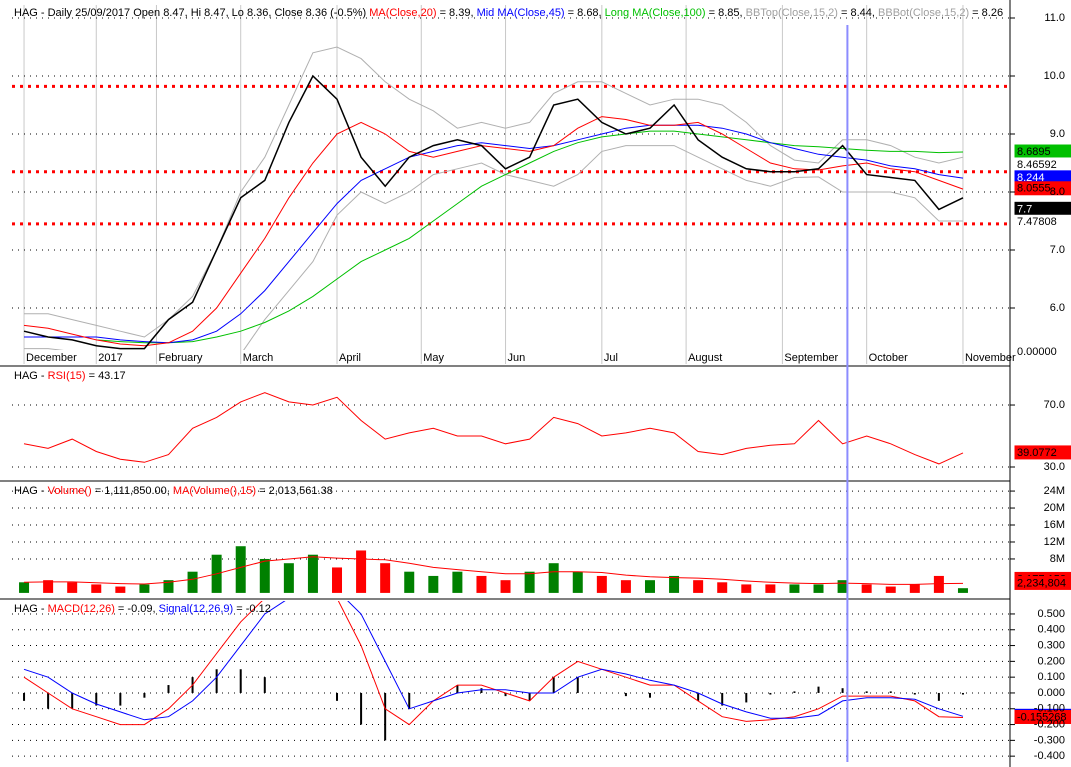 This screenshot has width=1071, height=767. Describe the element at coordinates (1051, 645) in the screenshot. I see `y-tick-label: 0.300` at that location.